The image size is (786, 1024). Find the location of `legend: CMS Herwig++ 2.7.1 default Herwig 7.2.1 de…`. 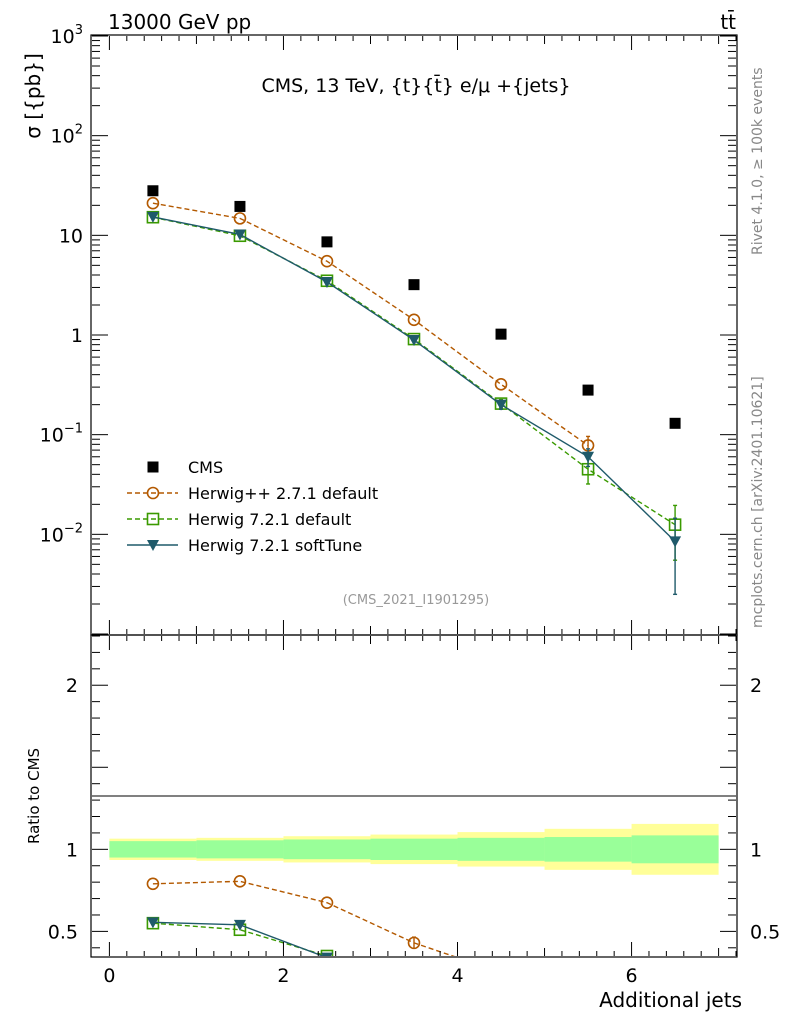

legend: CMS Herwig++ 2.7.1 default Herwig 7.2.1 de… is located at coordinates (252, 506).